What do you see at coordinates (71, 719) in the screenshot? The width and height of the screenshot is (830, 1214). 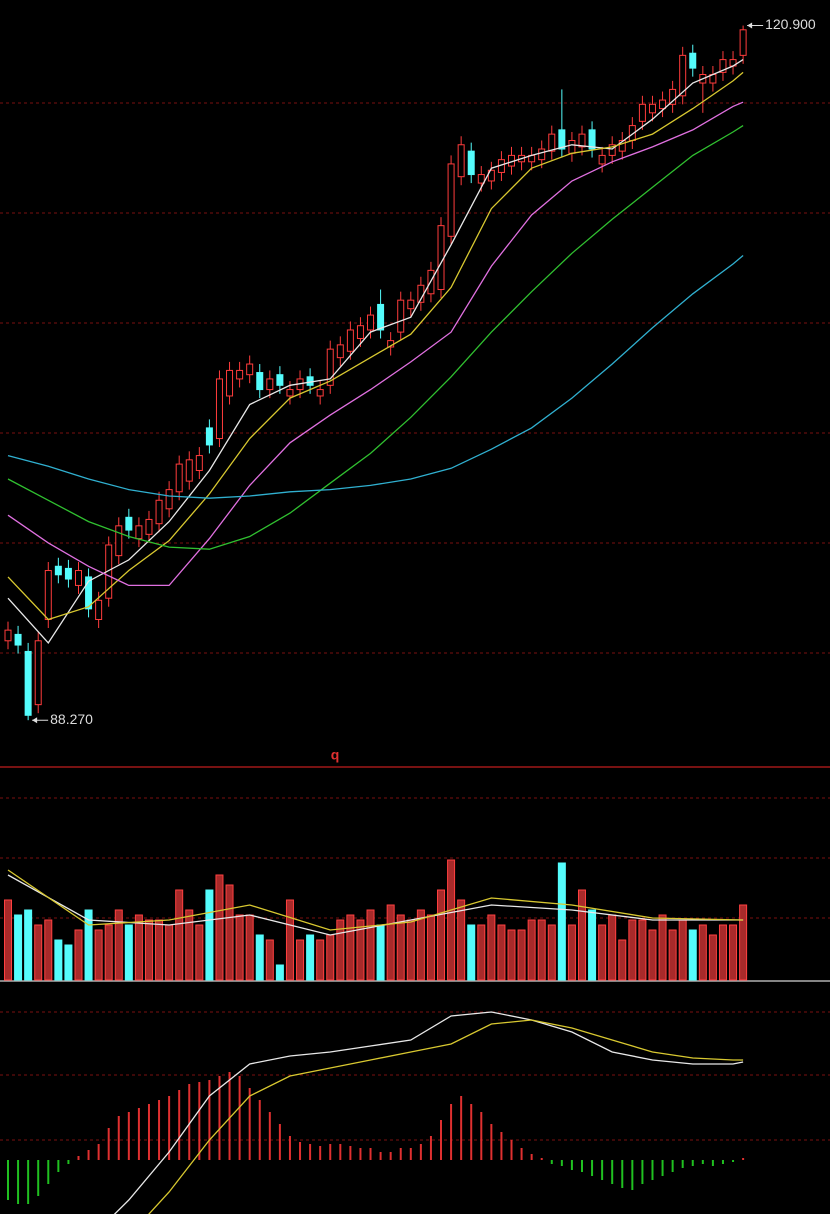 I see `annotation-label: 88.270` at bounding box center [71, 719].